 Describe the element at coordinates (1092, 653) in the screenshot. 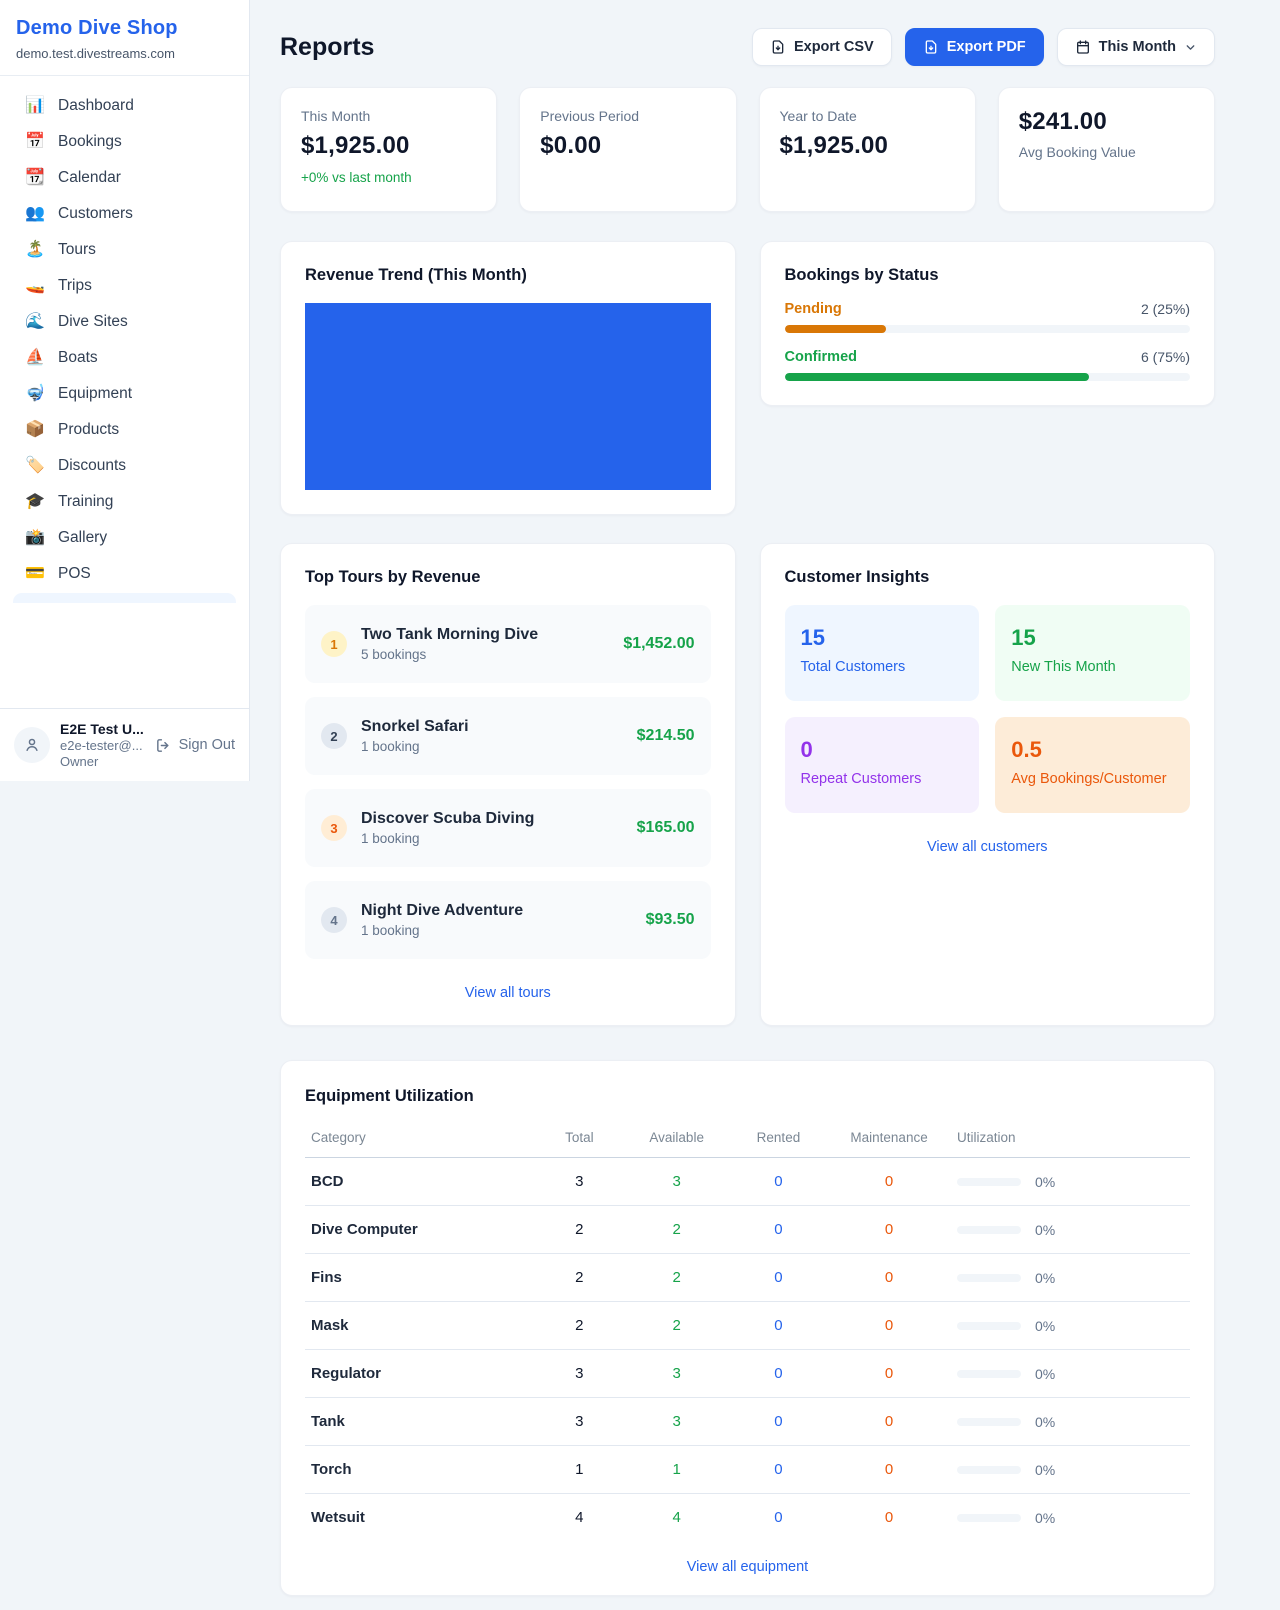

I see `insight-new-this-month: 15 New This Month` at that location.